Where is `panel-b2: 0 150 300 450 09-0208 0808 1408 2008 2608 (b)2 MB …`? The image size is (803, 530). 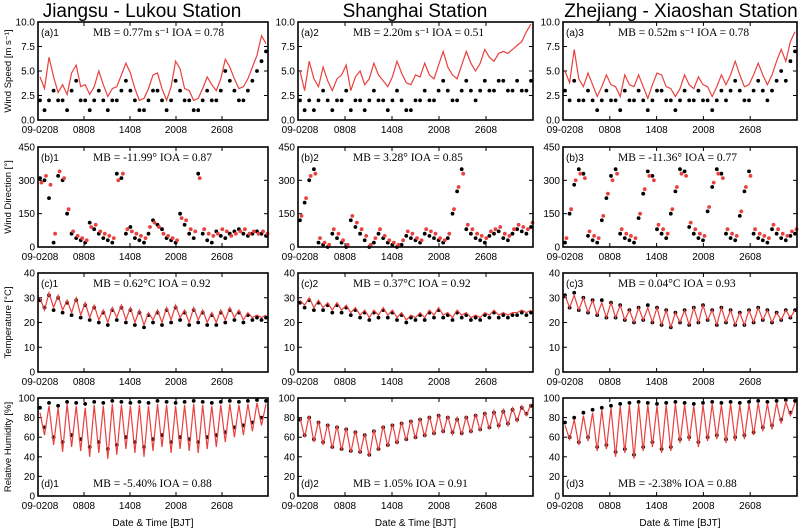 panel-b2: 0 150 300 450 09-0208 0808 1408 2008 2608 (b)2 MB … is located at coordinates (406, 203).